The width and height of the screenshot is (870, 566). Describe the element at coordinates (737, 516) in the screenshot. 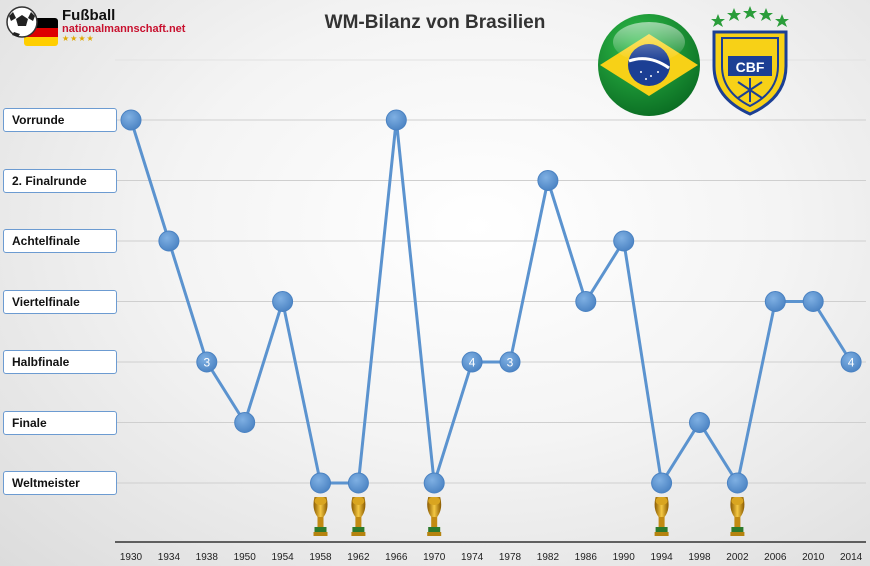

I see `trophy-icon-2002` at that location.